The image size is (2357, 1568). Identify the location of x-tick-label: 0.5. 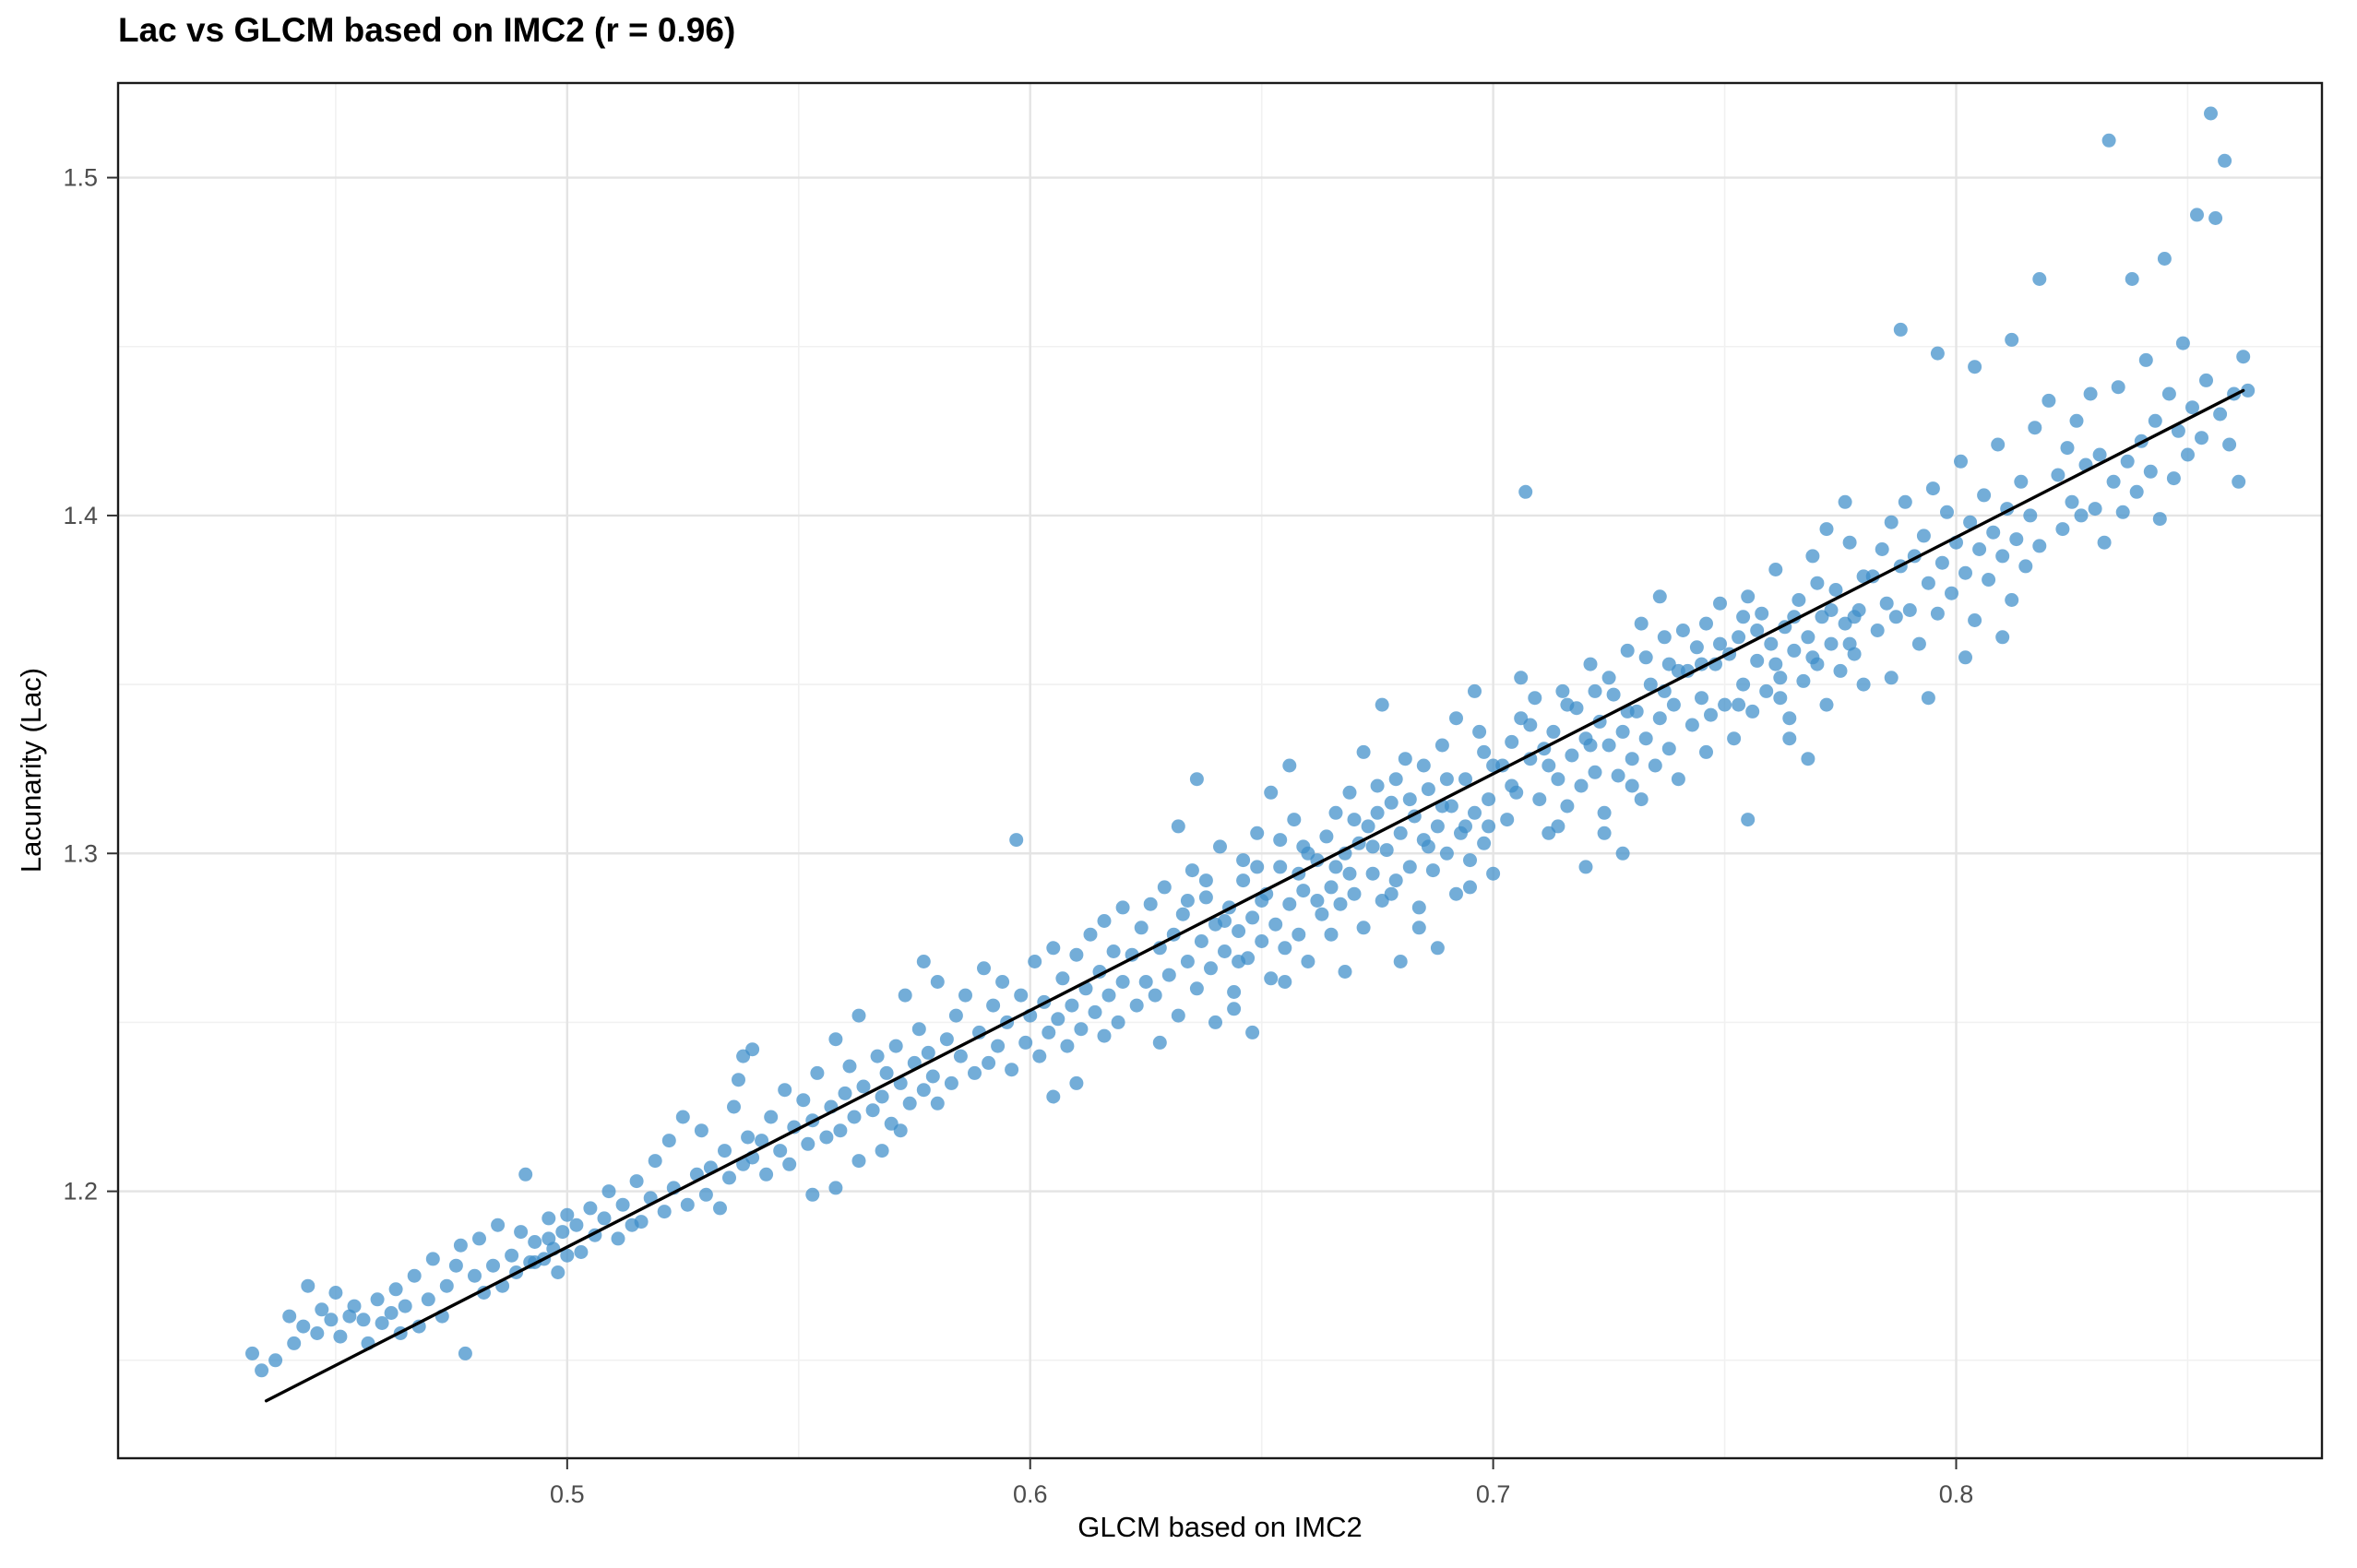
(567, 1494).